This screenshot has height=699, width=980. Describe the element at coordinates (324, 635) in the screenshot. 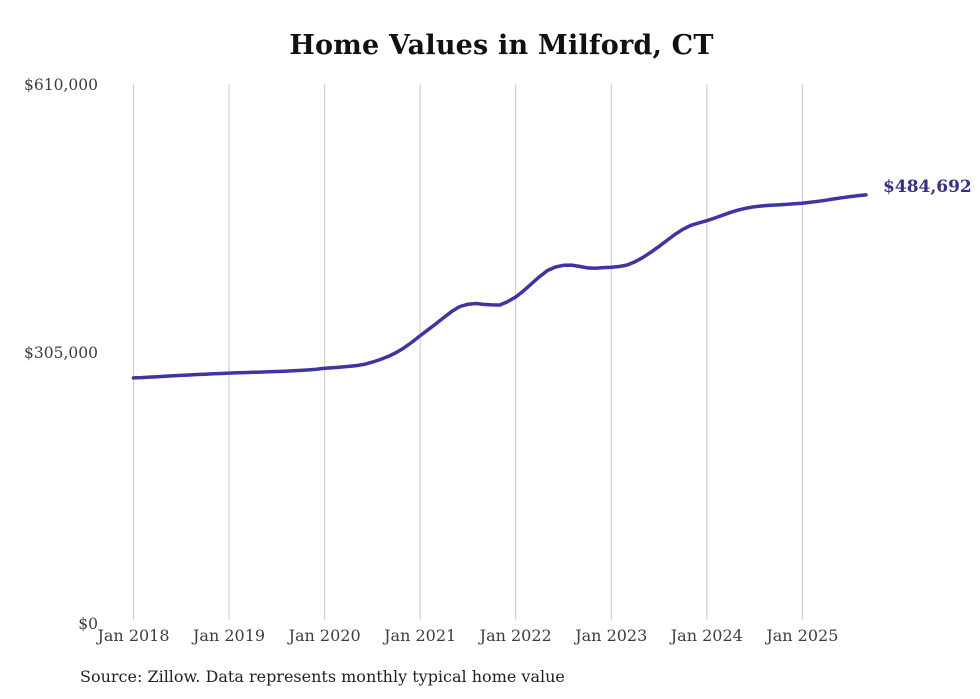

I see `x-tick-label: Jan 2020` at that location.